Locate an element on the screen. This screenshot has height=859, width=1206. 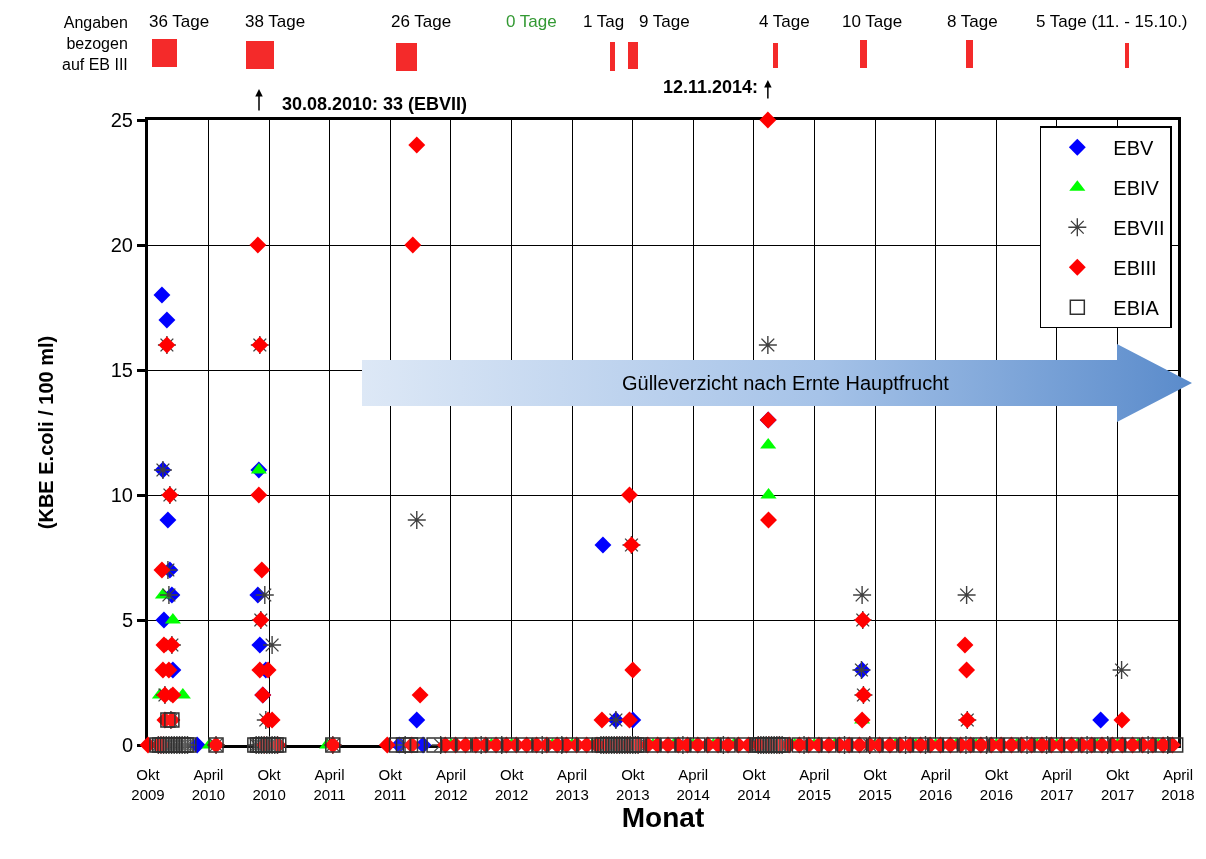
text: 1 Tag is located at coordinates (604, 21).